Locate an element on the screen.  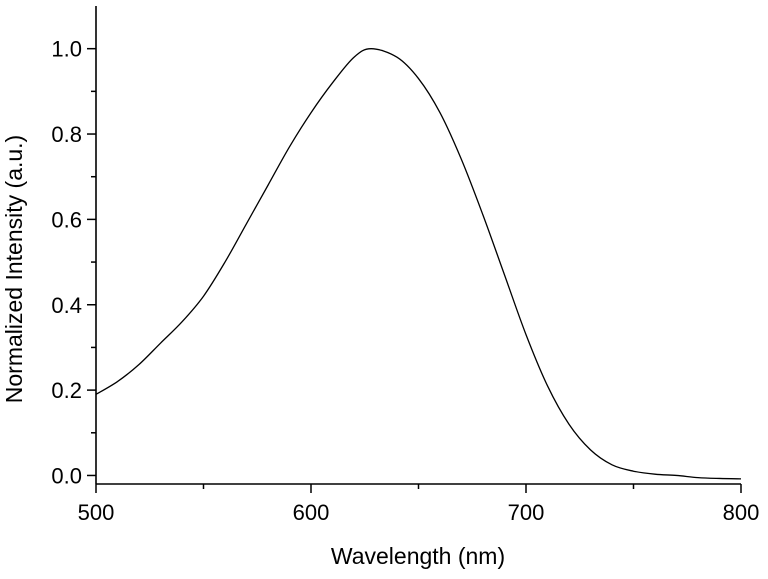
y-tick-label: 0.2 is located at coordinates (66, 390).